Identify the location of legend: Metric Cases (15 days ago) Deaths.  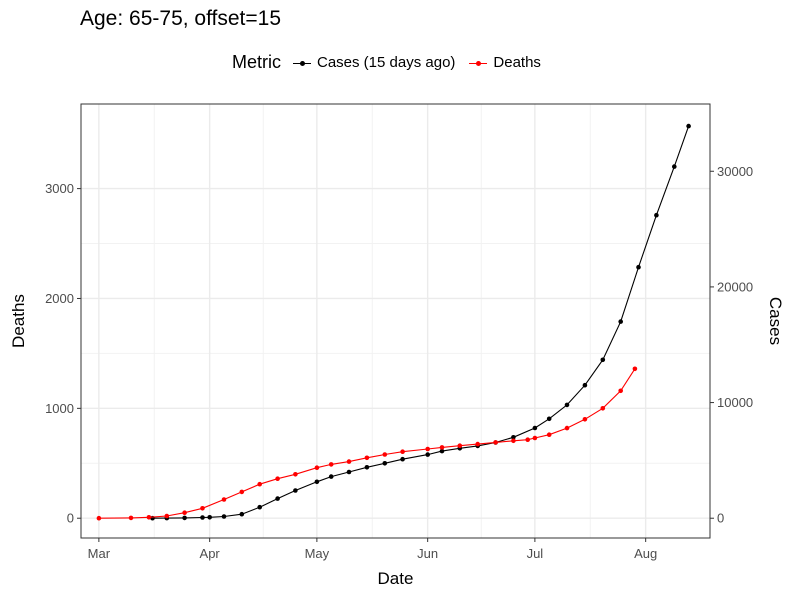
(392, 62).